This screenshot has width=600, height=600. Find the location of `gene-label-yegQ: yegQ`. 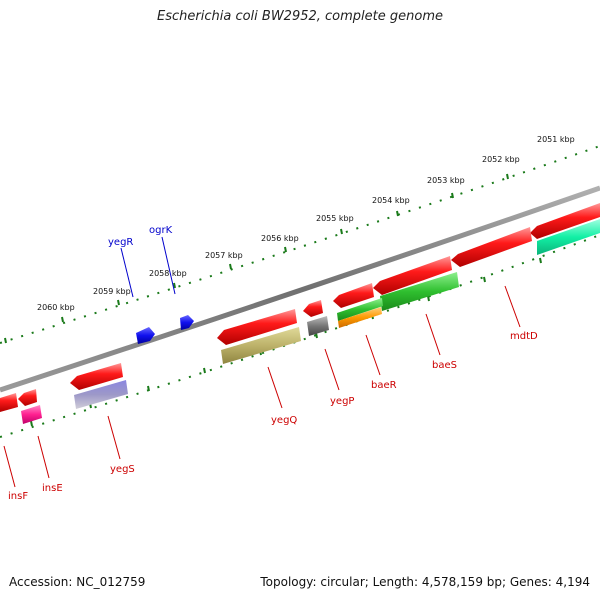

gene-label-yegQ: yegQ is located at coordinates (284, 420).